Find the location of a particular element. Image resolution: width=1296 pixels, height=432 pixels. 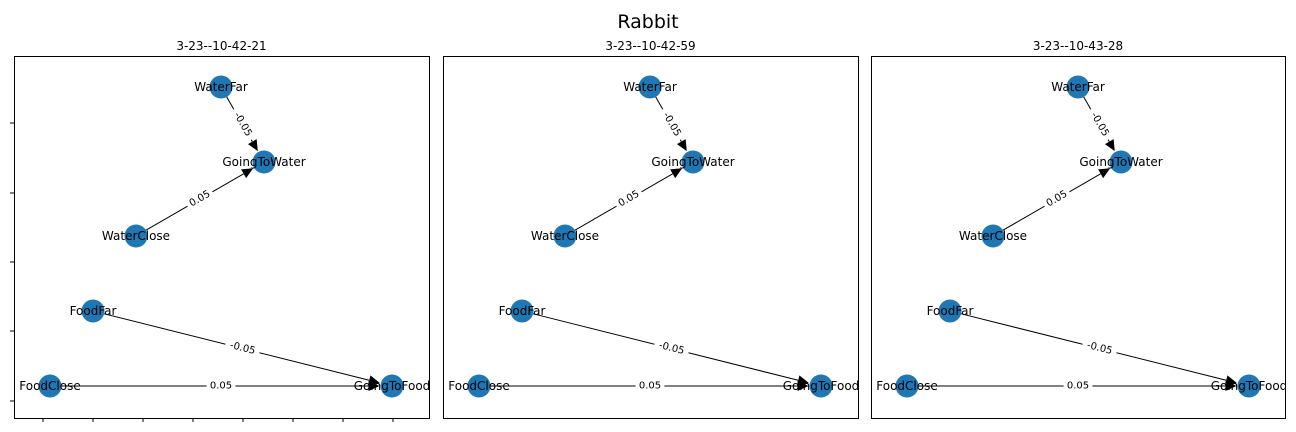

panel-title: 3-23--10-42-59 is located at coordinates (650, 46).